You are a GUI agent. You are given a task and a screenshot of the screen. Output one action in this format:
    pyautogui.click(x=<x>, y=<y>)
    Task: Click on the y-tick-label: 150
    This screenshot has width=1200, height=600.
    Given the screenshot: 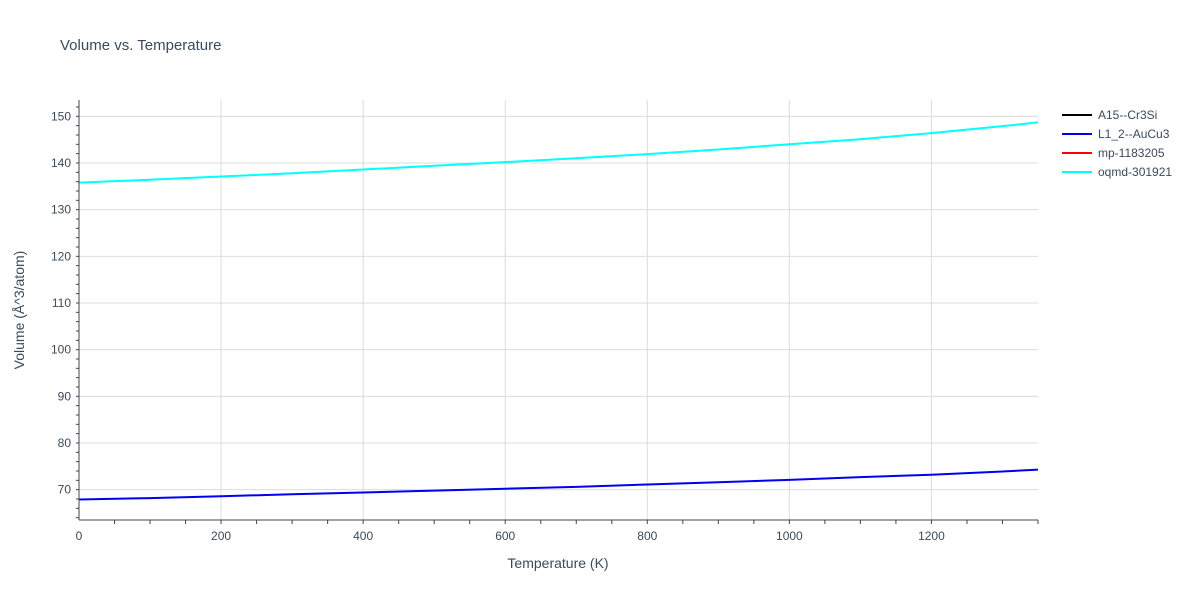 What is the action you would take?
    pyautogui.click(x=61, y=116)
    